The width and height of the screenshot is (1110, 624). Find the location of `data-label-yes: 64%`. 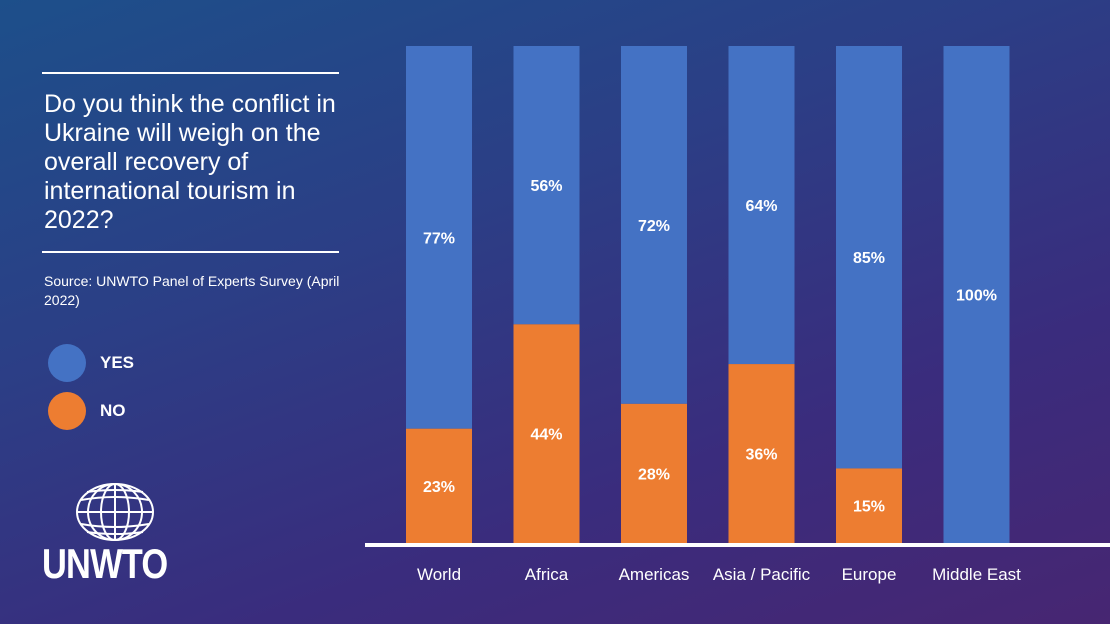

data-label-yes: 64% is located at coordinates (761, 206).